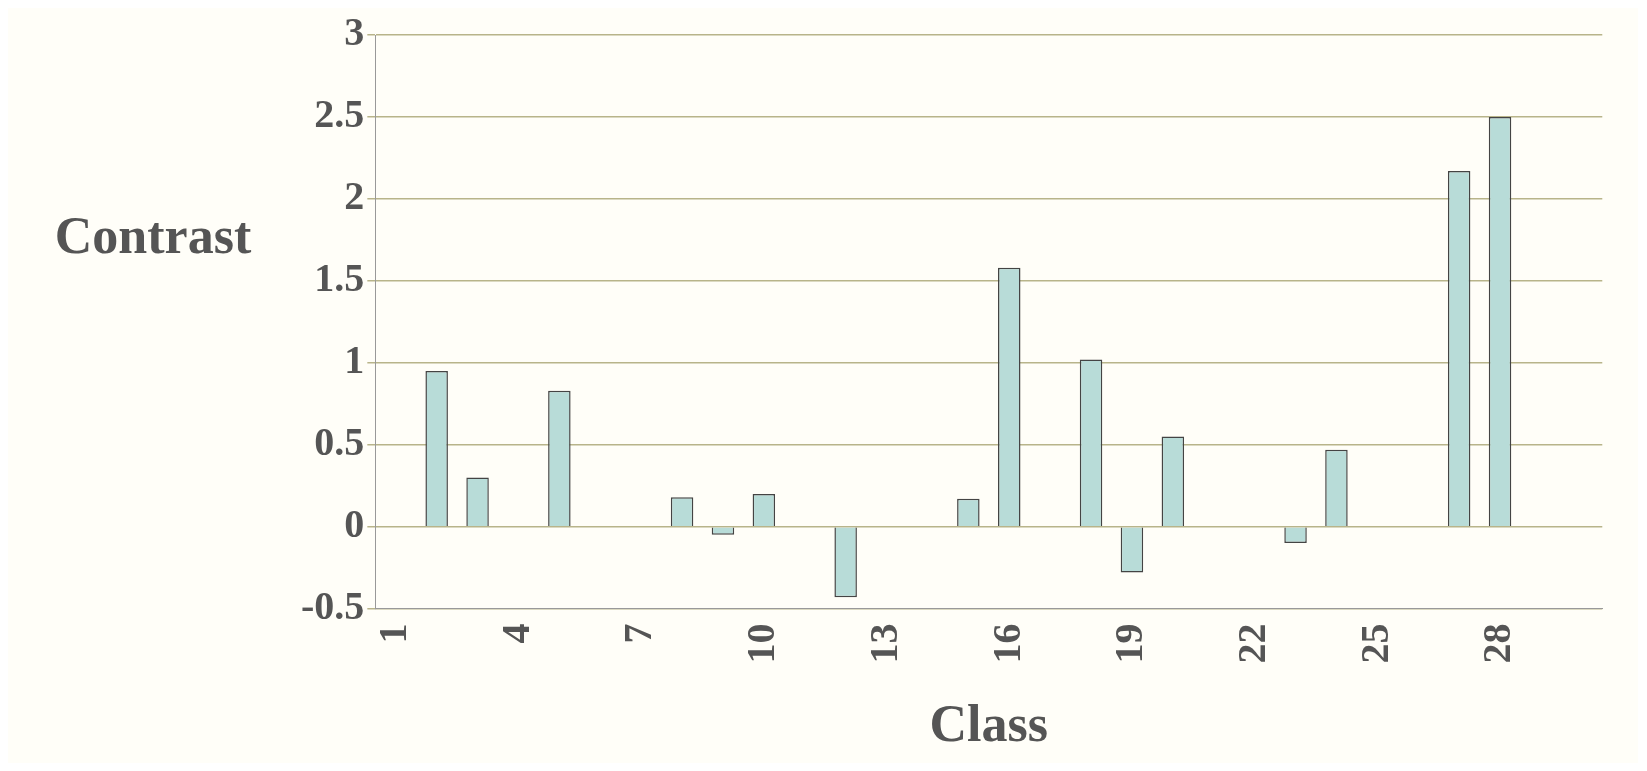 This screenshot has width=1647, height=771. What do you see at coordinates (515, 633) in the screenshot?
I see `x-tick-label: 4` at bounding box center [515, 633].